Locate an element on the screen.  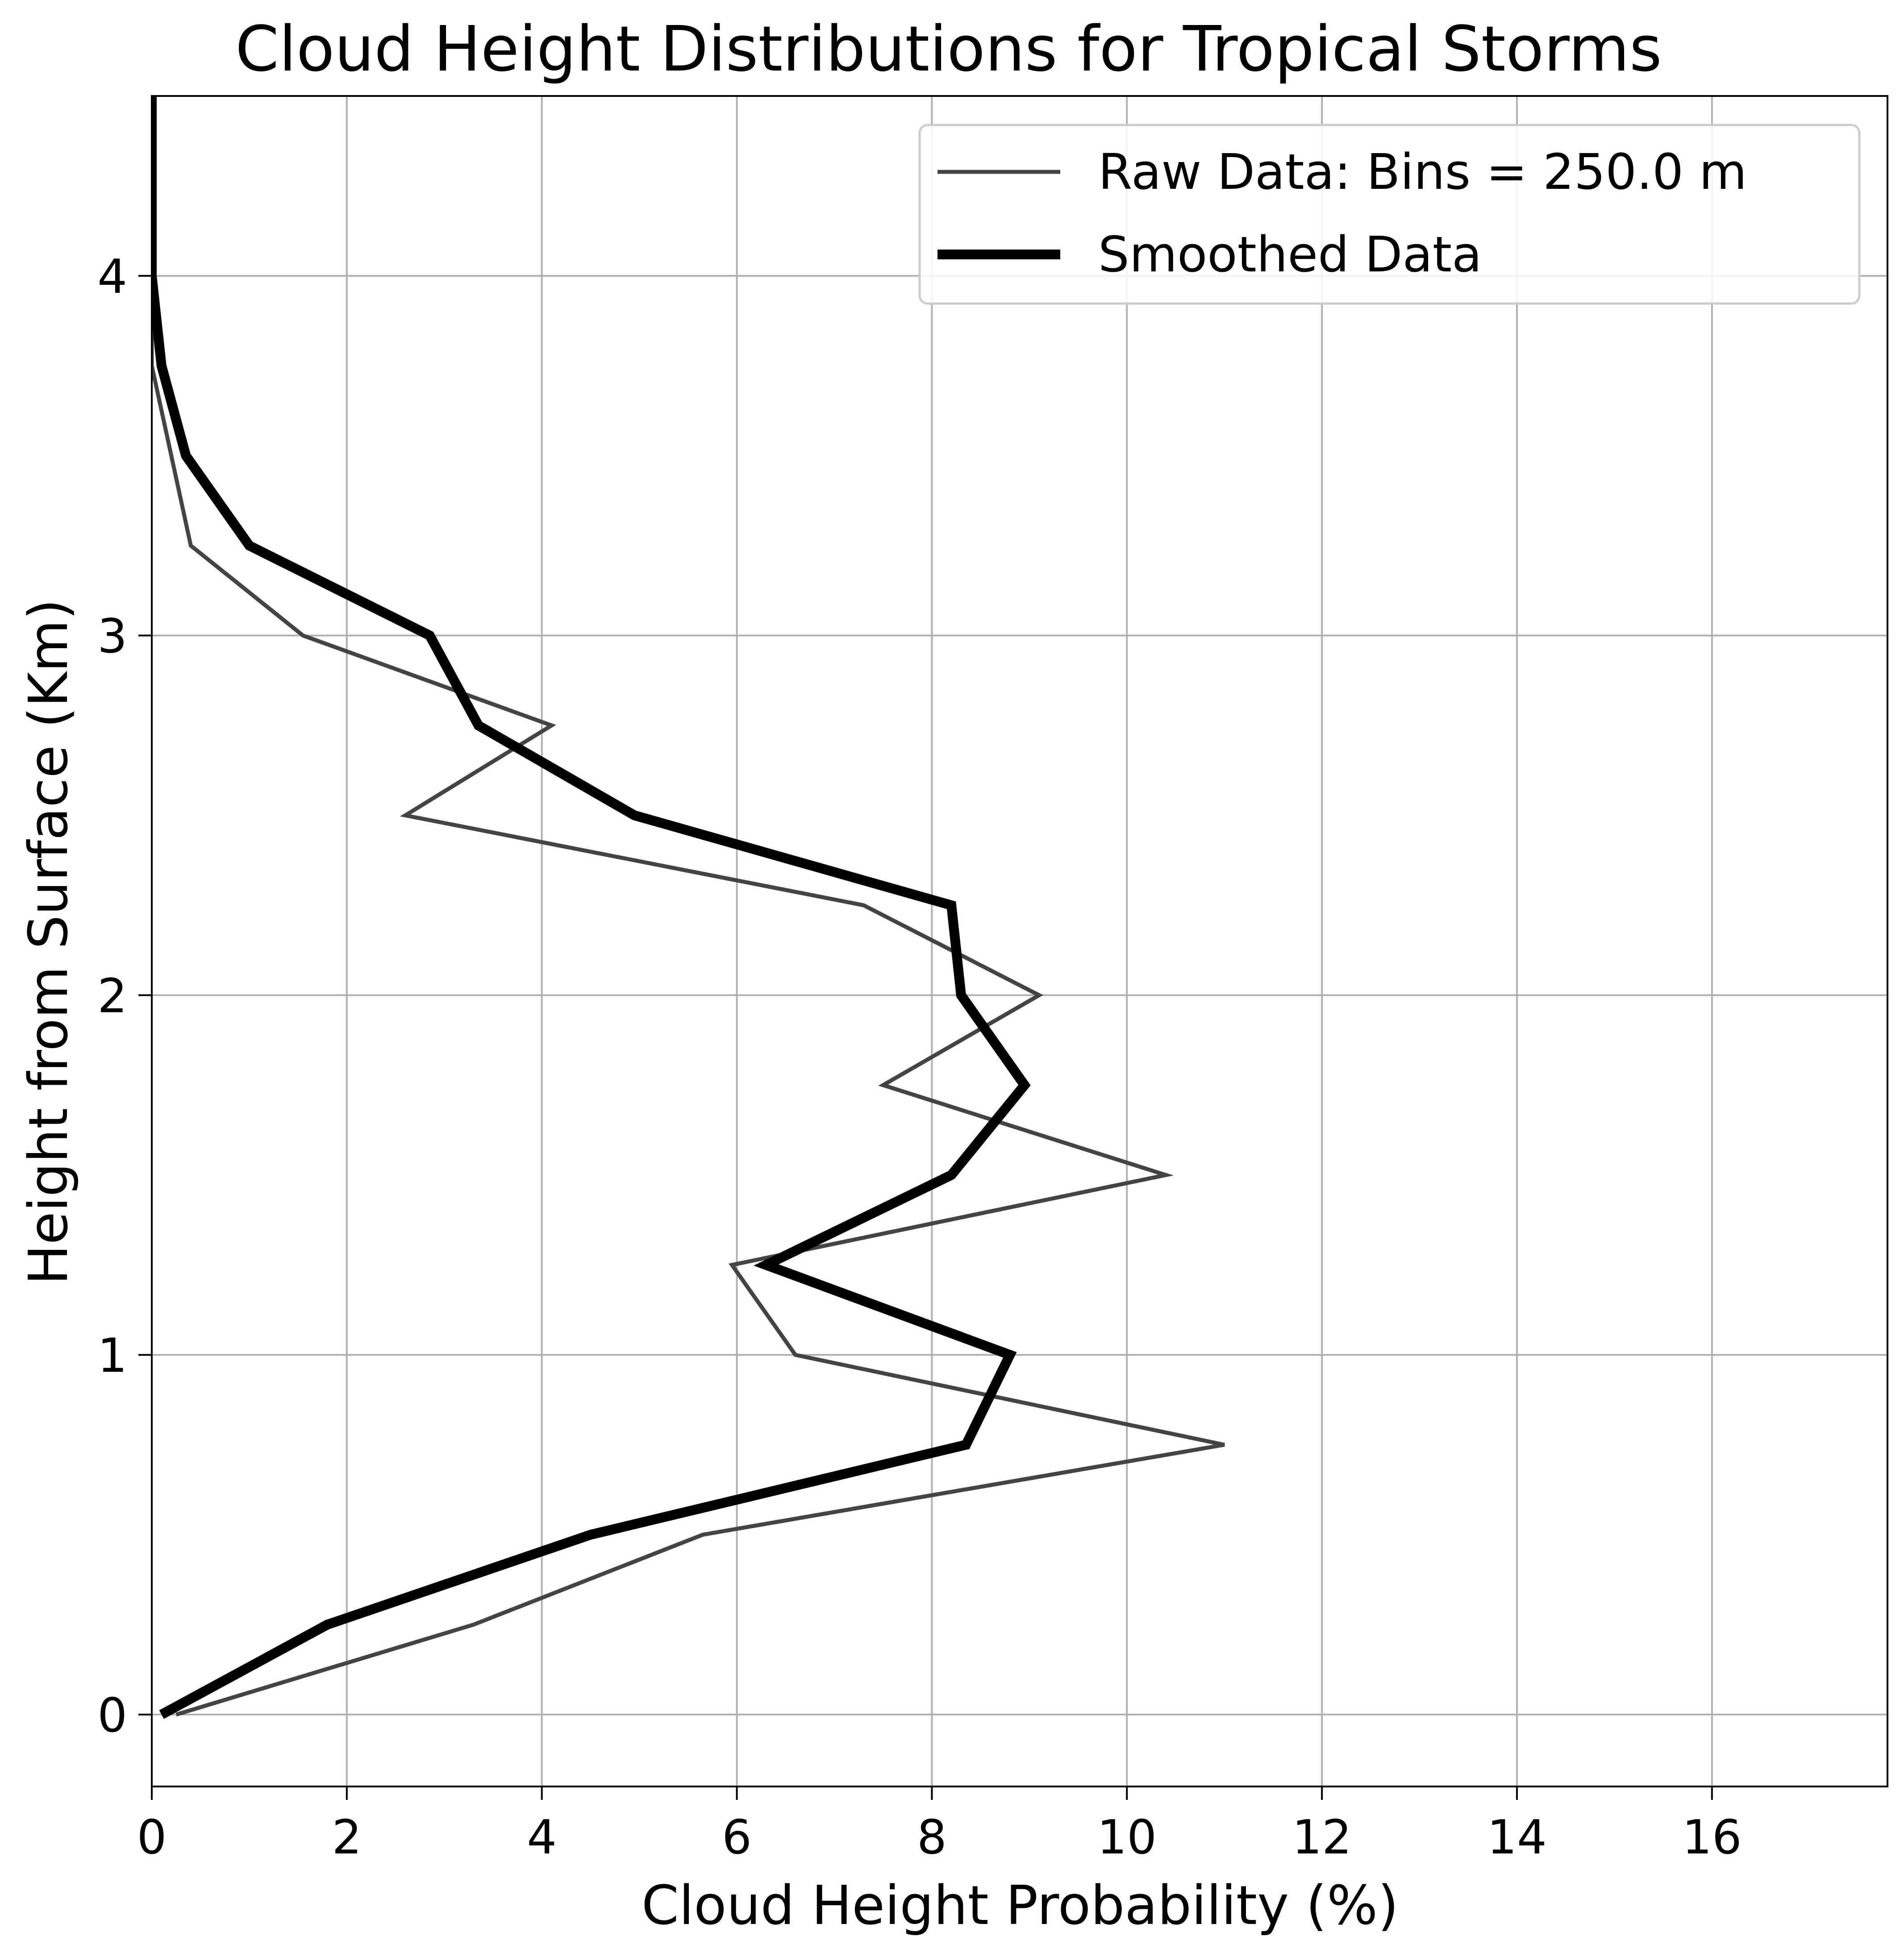
x-tick-label: 14 is located at coordinates (1517, 1838).